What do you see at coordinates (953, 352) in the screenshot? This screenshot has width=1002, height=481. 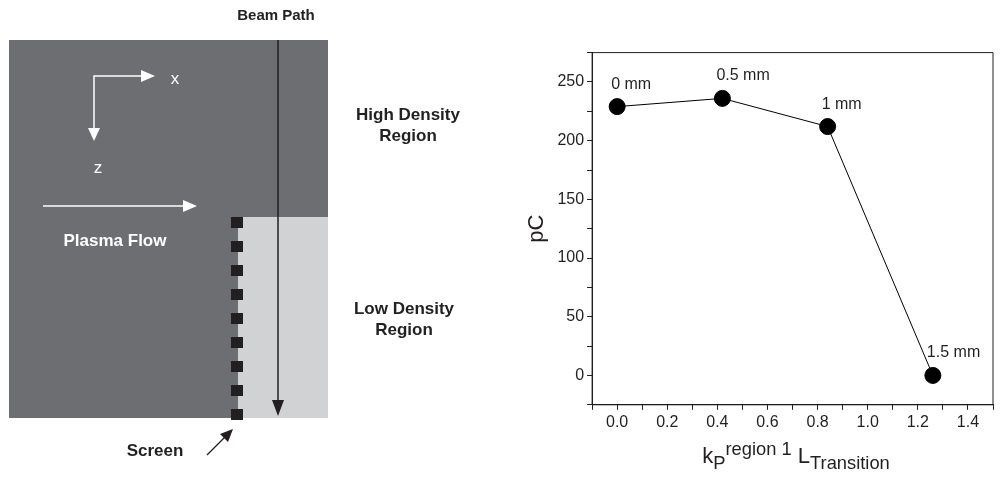 I see `annotation: 1.5 mm` at bounding box center [953, 352].